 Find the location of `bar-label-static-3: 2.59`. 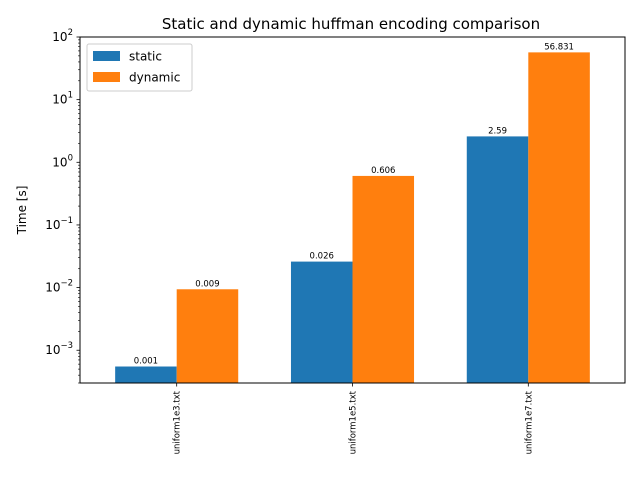

bar-label-static-3: 2.59 is located at coordinates (497, 131).